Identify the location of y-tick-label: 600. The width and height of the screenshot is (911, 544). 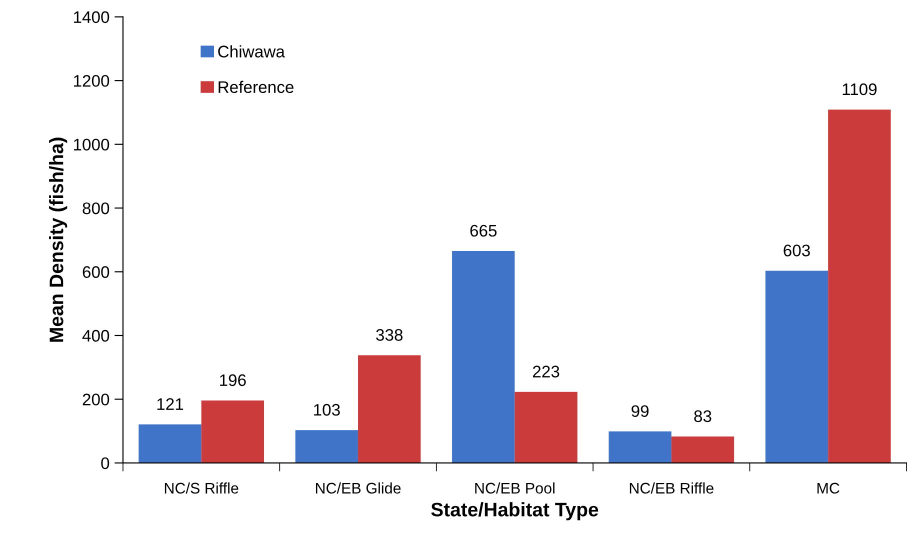
(96, 272).